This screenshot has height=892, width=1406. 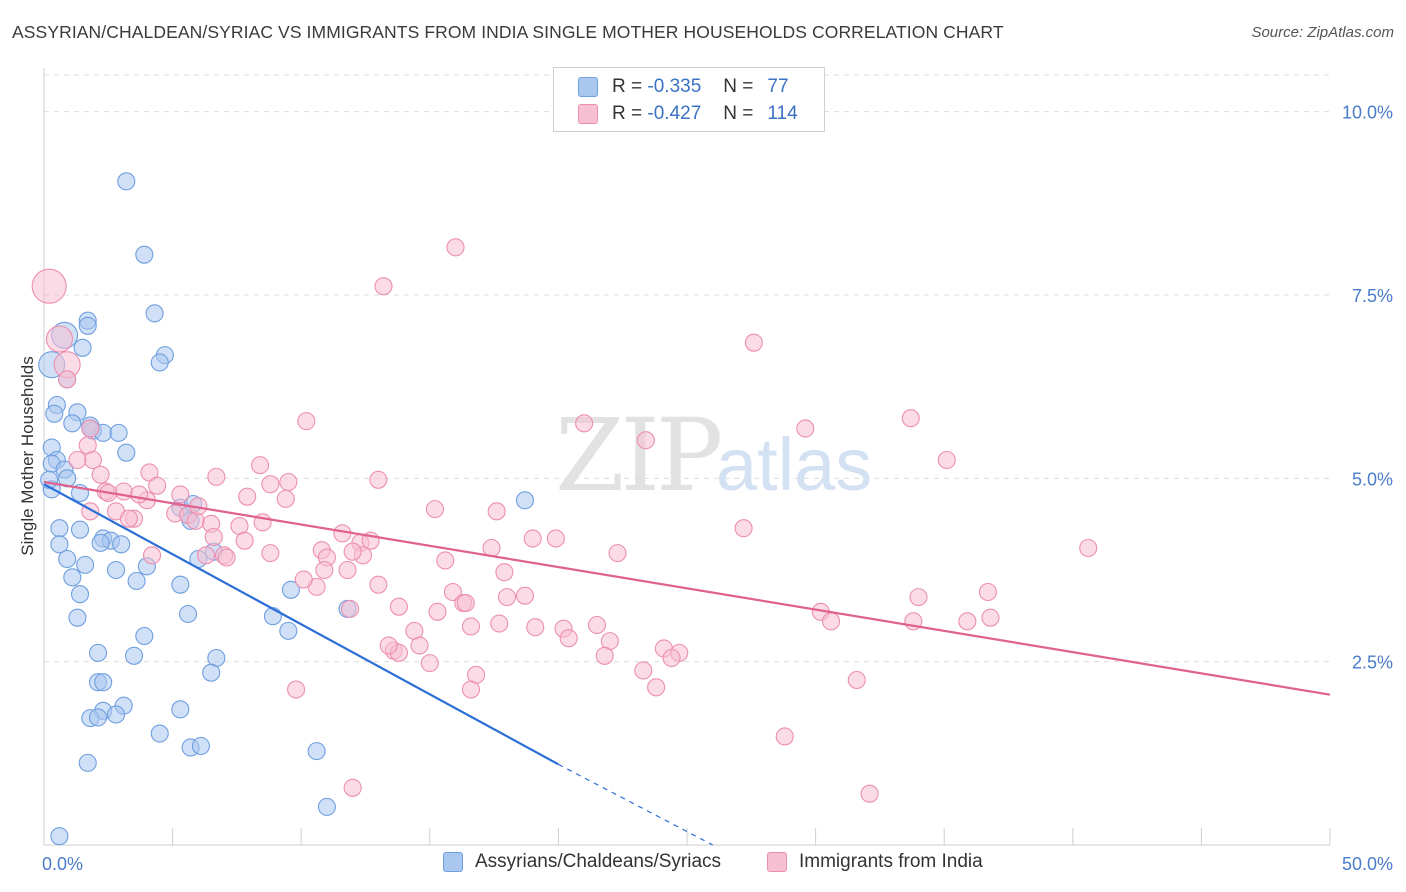 I want to click on legend-item-label: Immigrants from India, so click(x=891, y=861).